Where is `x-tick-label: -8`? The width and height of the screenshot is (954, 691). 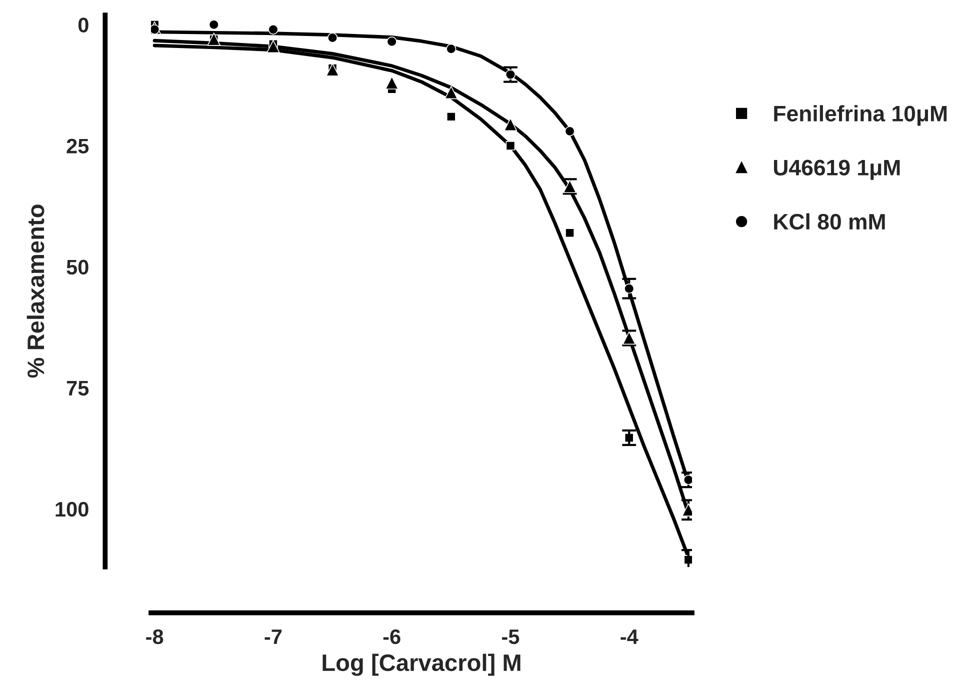 x-tick-label: -8 is located at coordinates (155, 636).